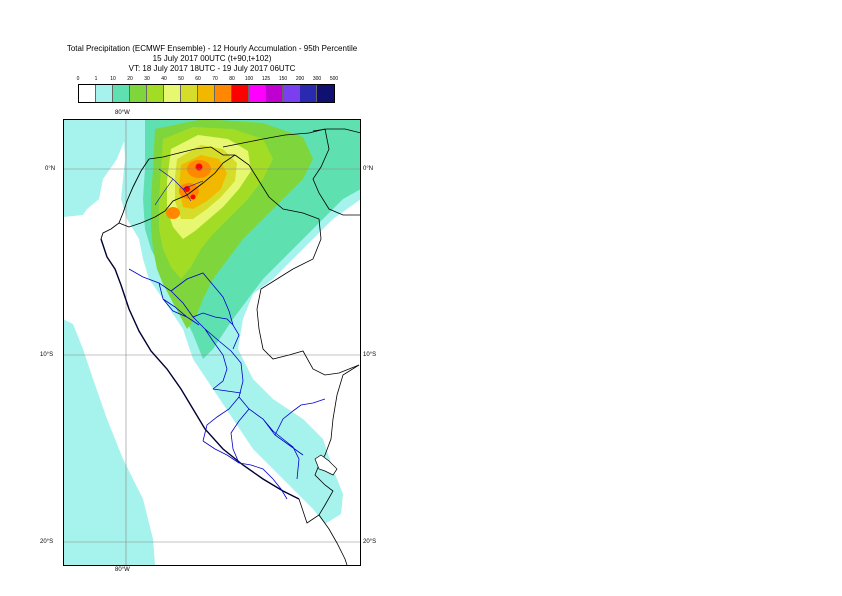  What do you see at coordinates (47, 542) in the screenshot?
I see `lat-label-20s-left: 20°S` at bounding box center [47, 542].